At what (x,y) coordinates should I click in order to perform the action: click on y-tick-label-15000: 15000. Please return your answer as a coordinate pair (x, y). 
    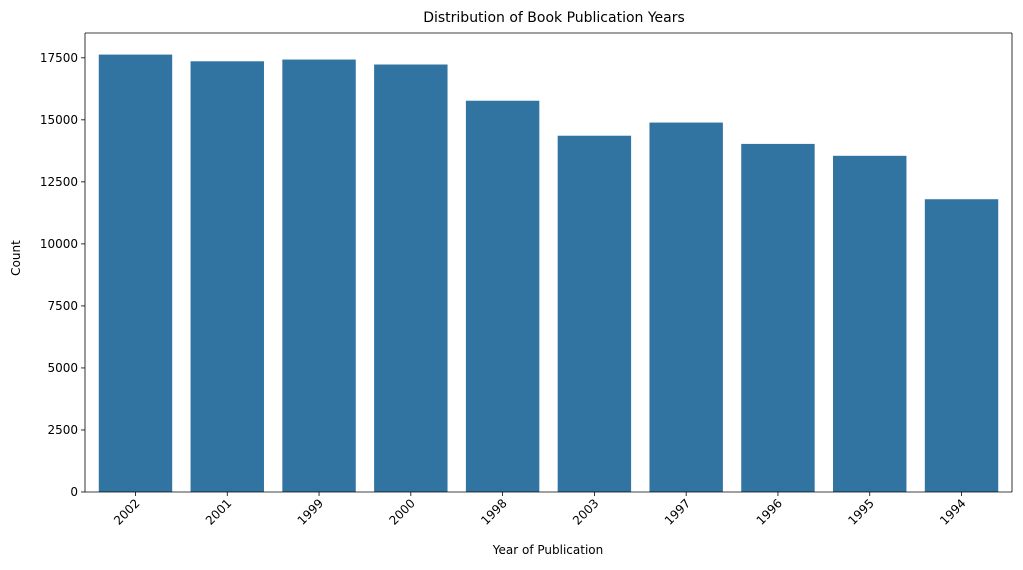
    Looking at the image, I should click on (59, 120).